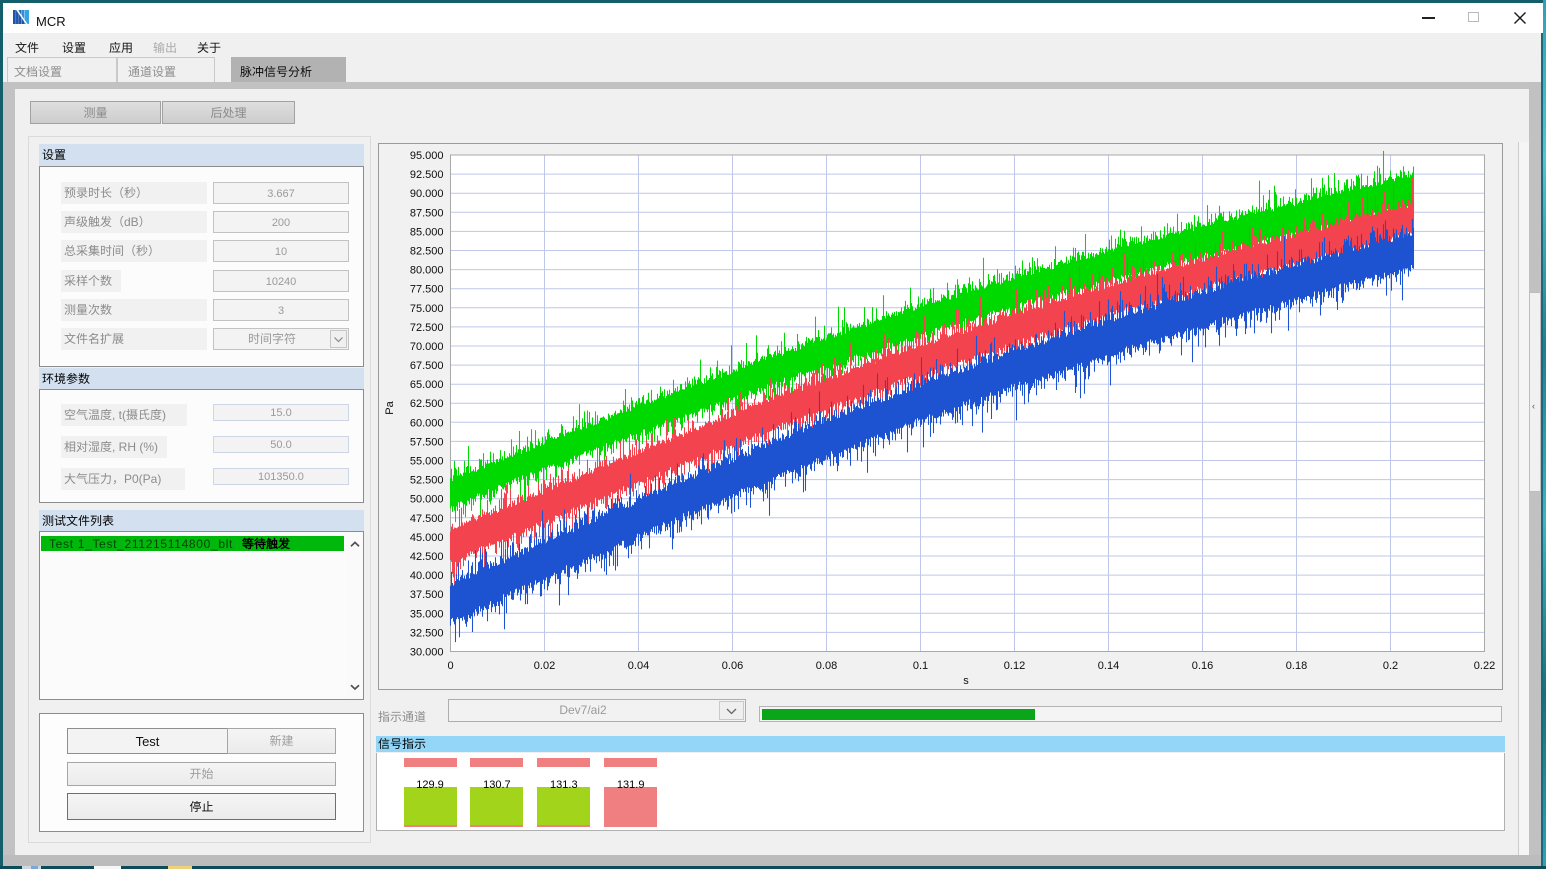  What do you see at coordinates (427, 404) in the screenshot?
I see `svg-text: 62.500` at bounding box center [427, 404].